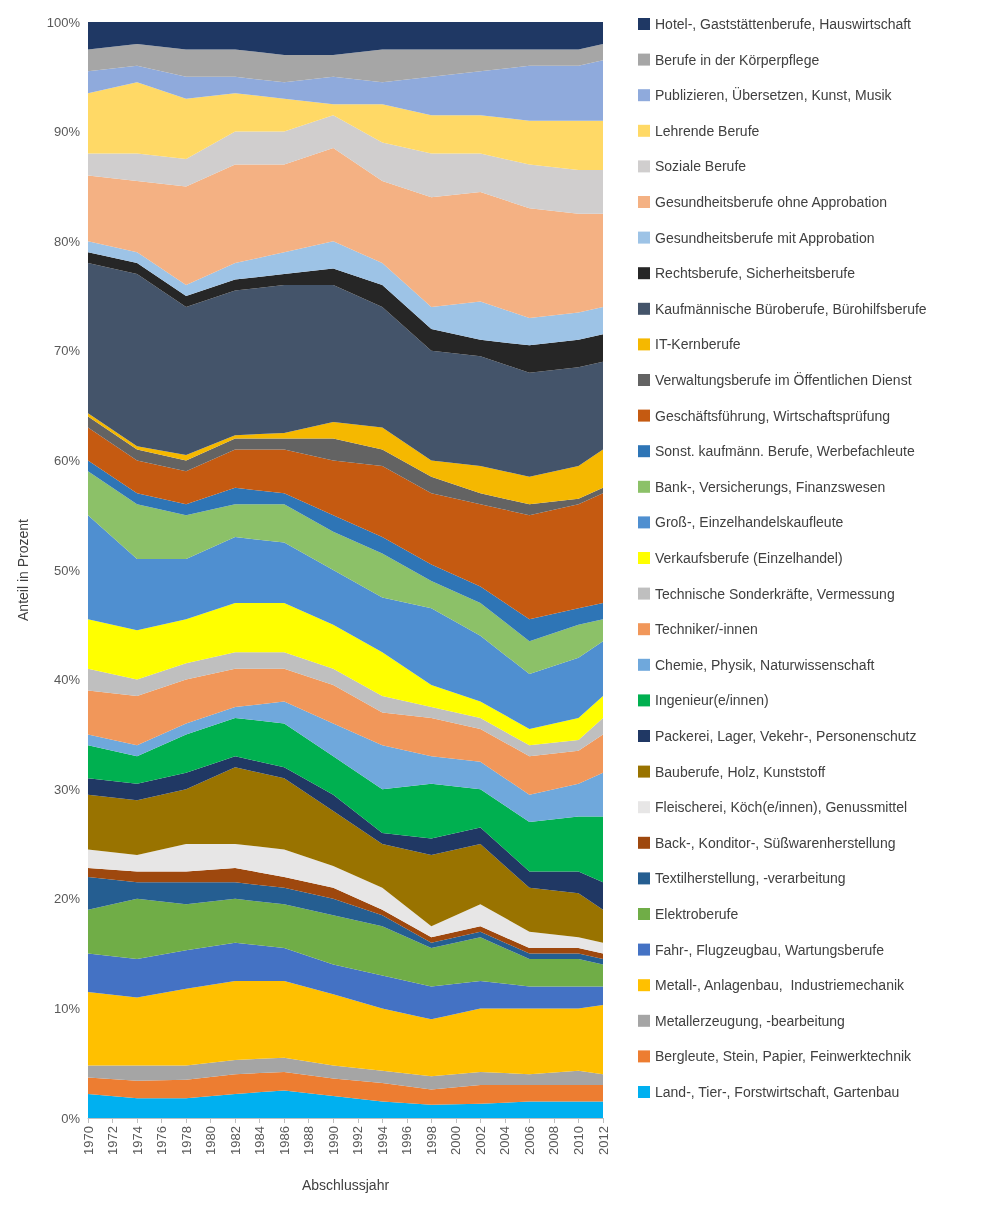 The width and height of the screenshot is (990, 1213). I want to click on legend-label: Verkaufsberufe (Einzelhandel), so click(749, 558).